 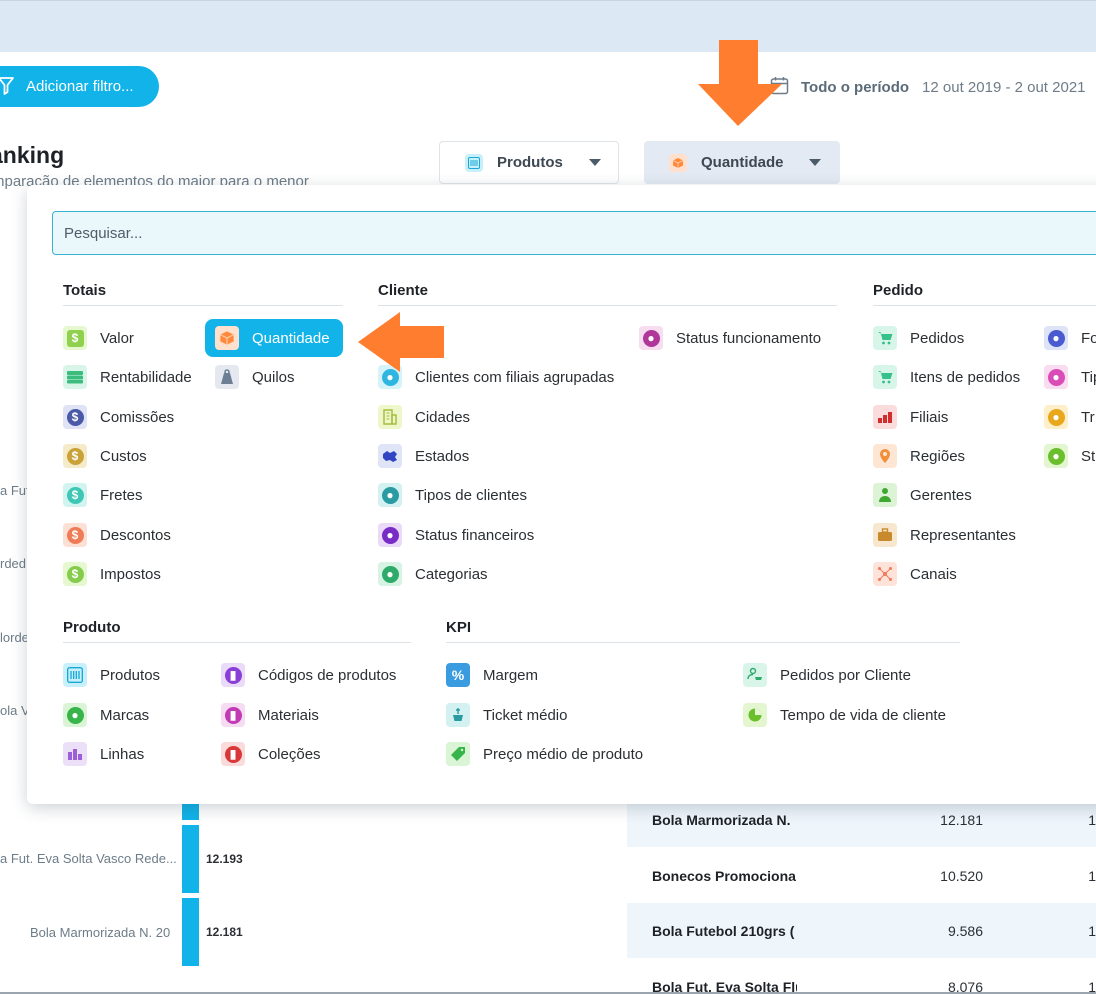 What do you see at coordinates (548, 26) in the screenshot?
I see `top-bar` at bounding box center [548, 26].